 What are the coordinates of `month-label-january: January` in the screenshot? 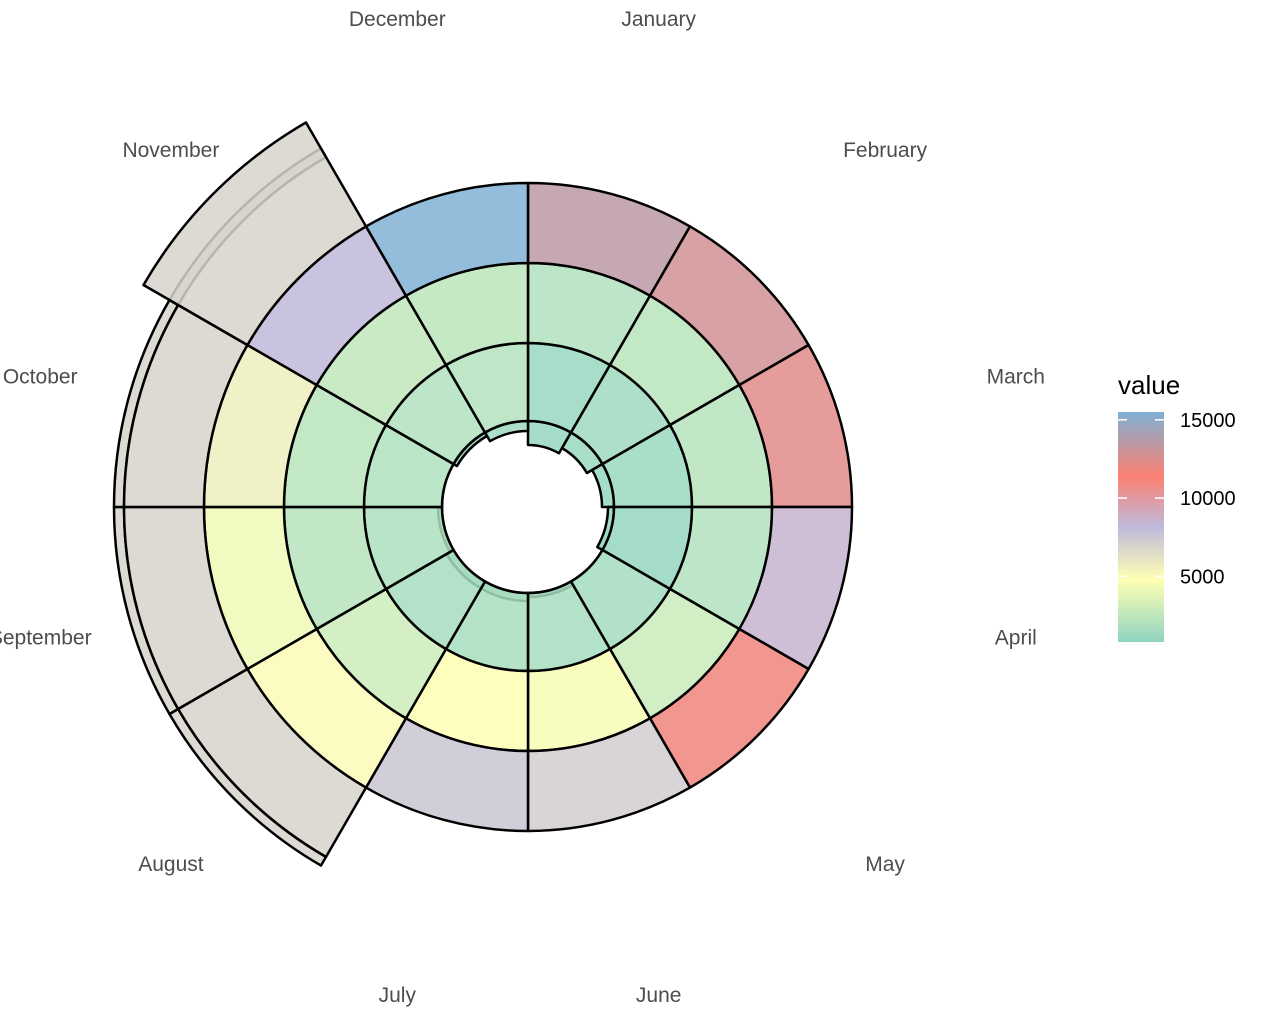 It's located at (658, 19).